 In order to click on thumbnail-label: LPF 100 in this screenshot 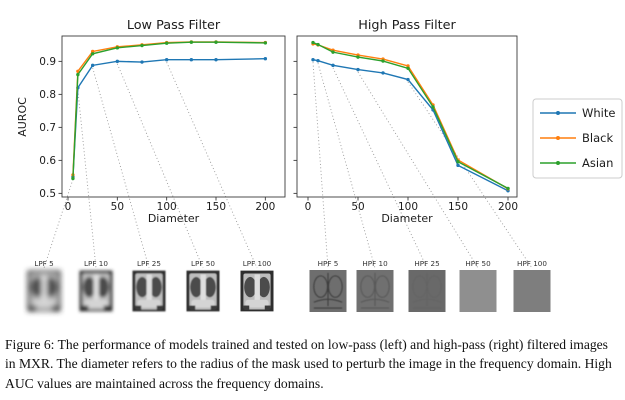, I will do `click(257, 263)`.